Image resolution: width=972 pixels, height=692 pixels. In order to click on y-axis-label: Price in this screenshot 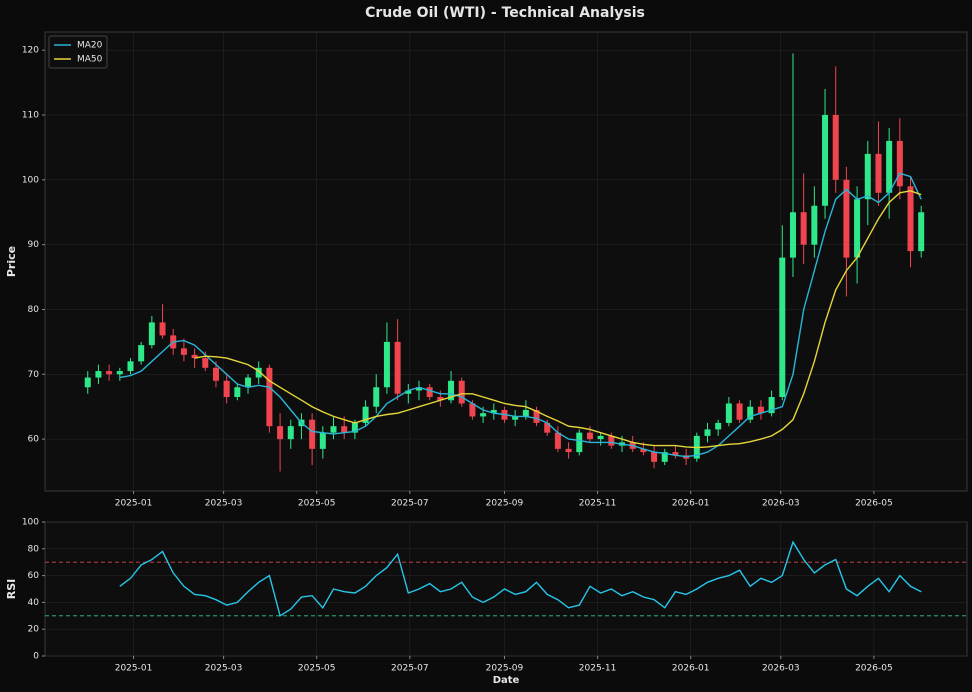, I will do `click(11, 261)`.